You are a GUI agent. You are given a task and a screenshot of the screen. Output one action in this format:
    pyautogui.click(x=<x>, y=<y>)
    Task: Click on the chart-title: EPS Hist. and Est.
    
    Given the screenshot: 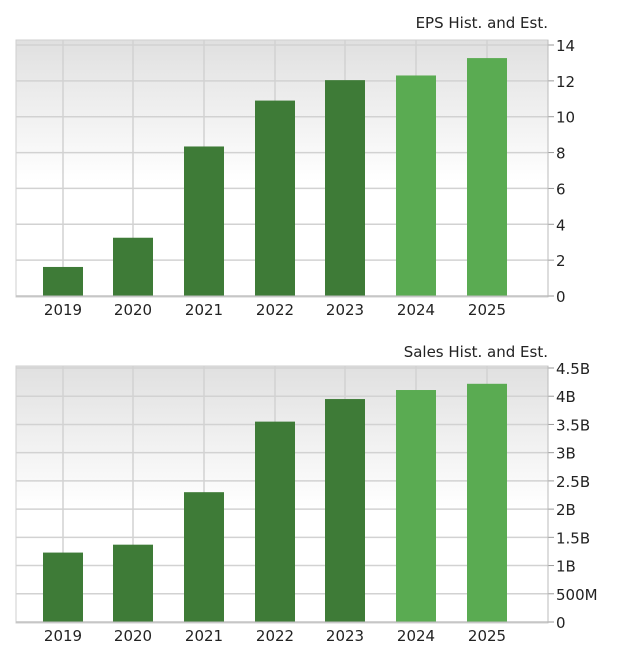 What is the action you would take?
    pyautogui.click(x=482, y=23)
    